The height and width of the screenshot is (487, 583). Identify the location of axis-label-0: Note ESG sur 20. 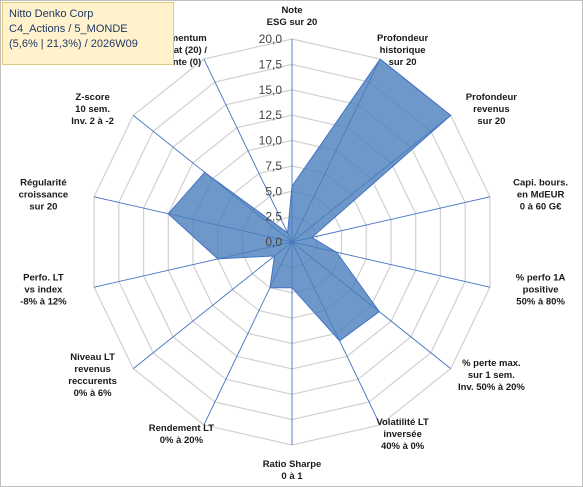
(292, 16).